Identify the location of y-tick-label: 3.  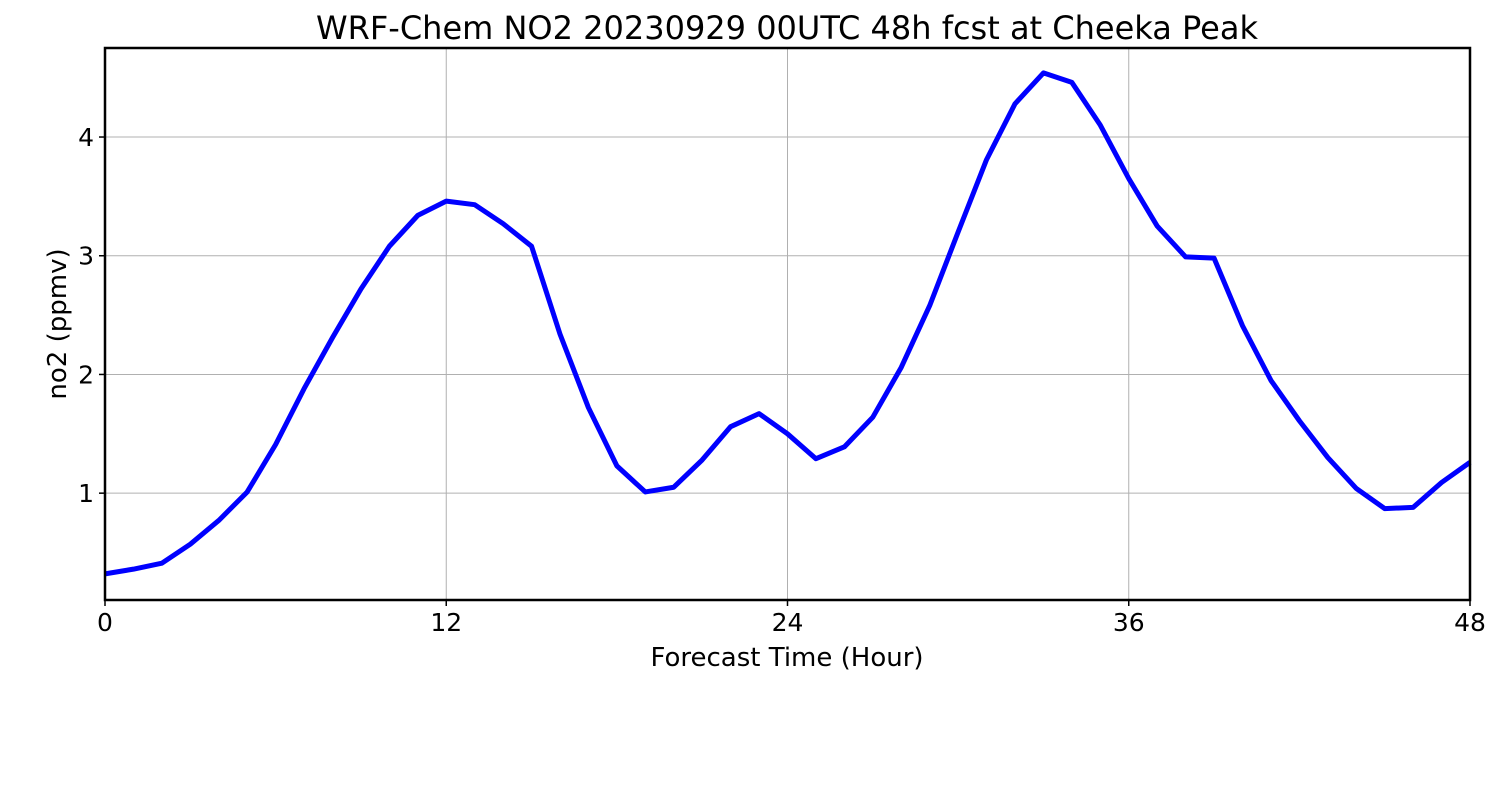
(86, 256).